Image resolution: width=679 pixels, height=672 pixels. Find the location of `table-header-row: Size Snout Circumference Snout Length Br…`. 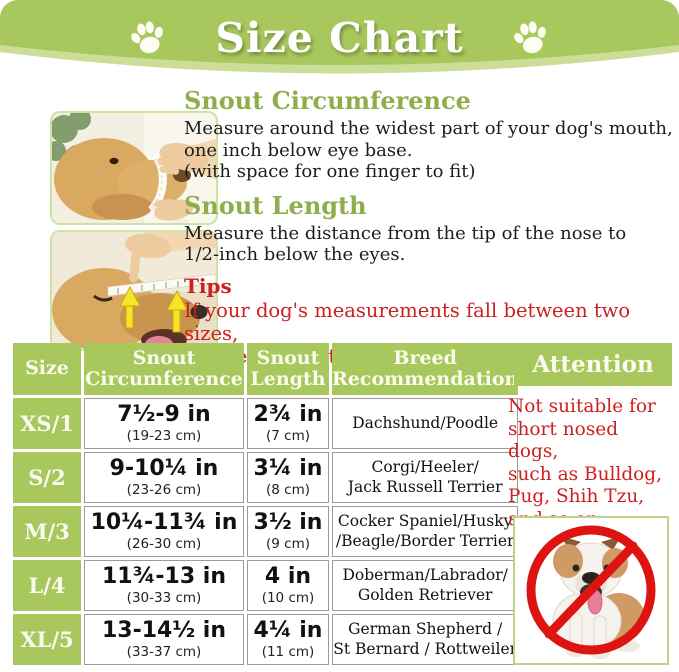

table-header-row: Size Snout Circumference Snout Length Br… is located at coordinates (266, 369).